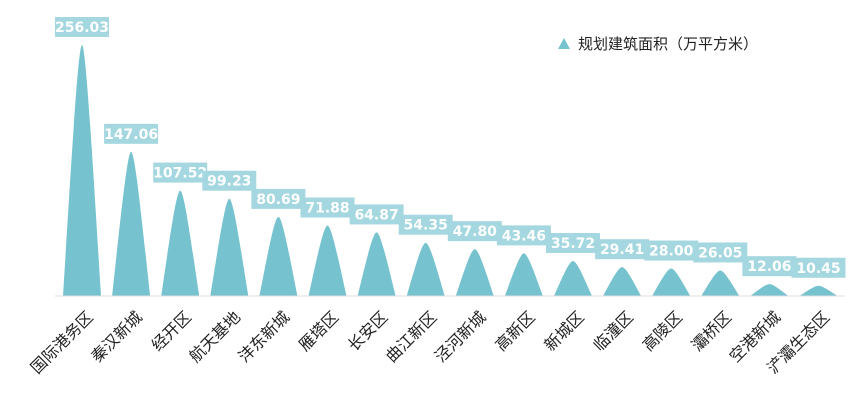 The image size is (862, 401). I want to click on data-label-15: 10.45, so click(818, 269).